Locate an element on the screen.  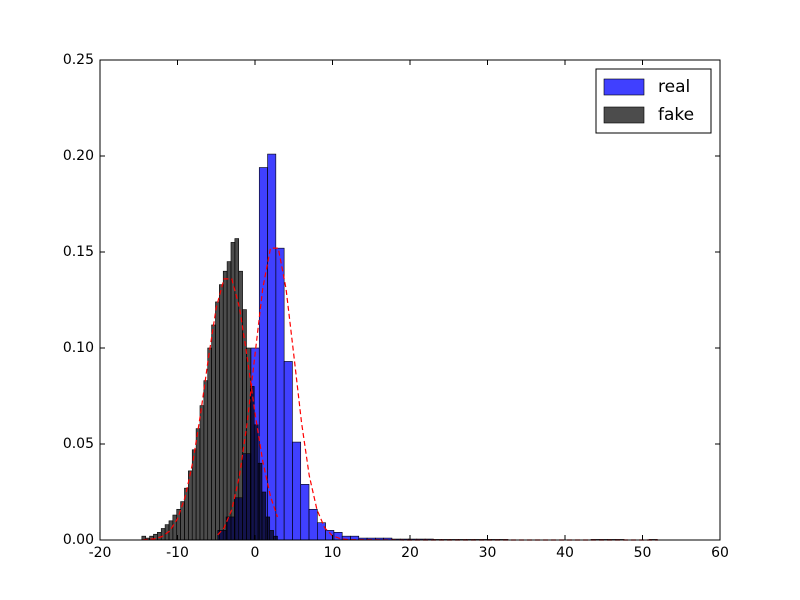
fit-curve is located at coordinates (210, 409).